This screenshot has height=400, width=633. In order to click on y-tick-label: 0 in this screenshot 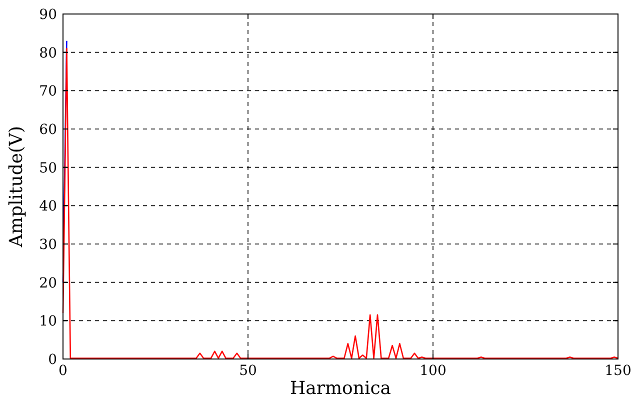, I will do `click(52, 360)`.